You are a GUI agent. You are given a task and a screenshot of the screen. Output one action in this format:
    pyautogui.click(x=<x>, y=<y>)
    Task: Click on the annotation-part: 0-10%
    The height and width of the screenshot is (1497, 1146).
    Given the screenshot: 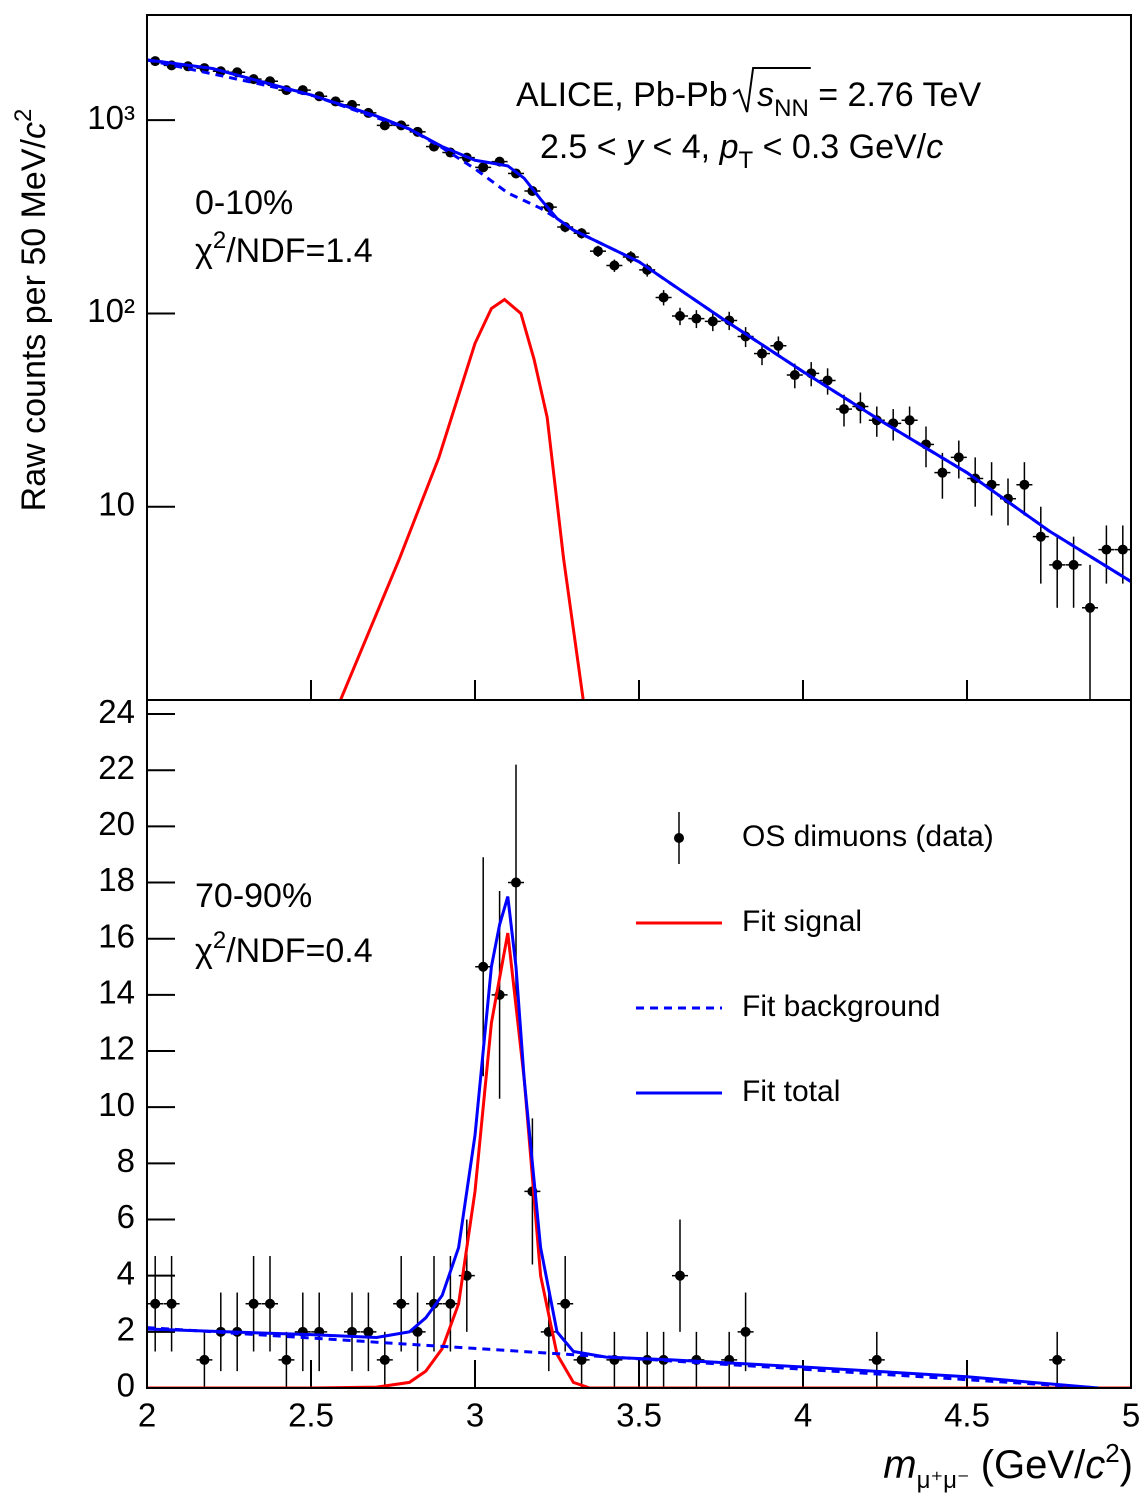 What is the action you would take?
    pyautogui.click(x=244, y=203)
    